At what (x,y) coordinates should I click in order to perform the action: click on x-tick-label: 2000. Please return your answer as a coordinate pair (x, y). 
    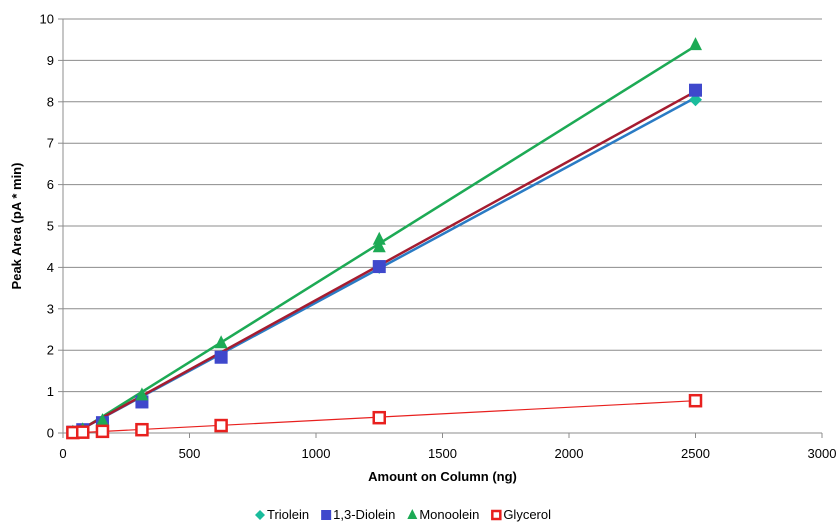
    Looking at the image, I should click on (569, 453).